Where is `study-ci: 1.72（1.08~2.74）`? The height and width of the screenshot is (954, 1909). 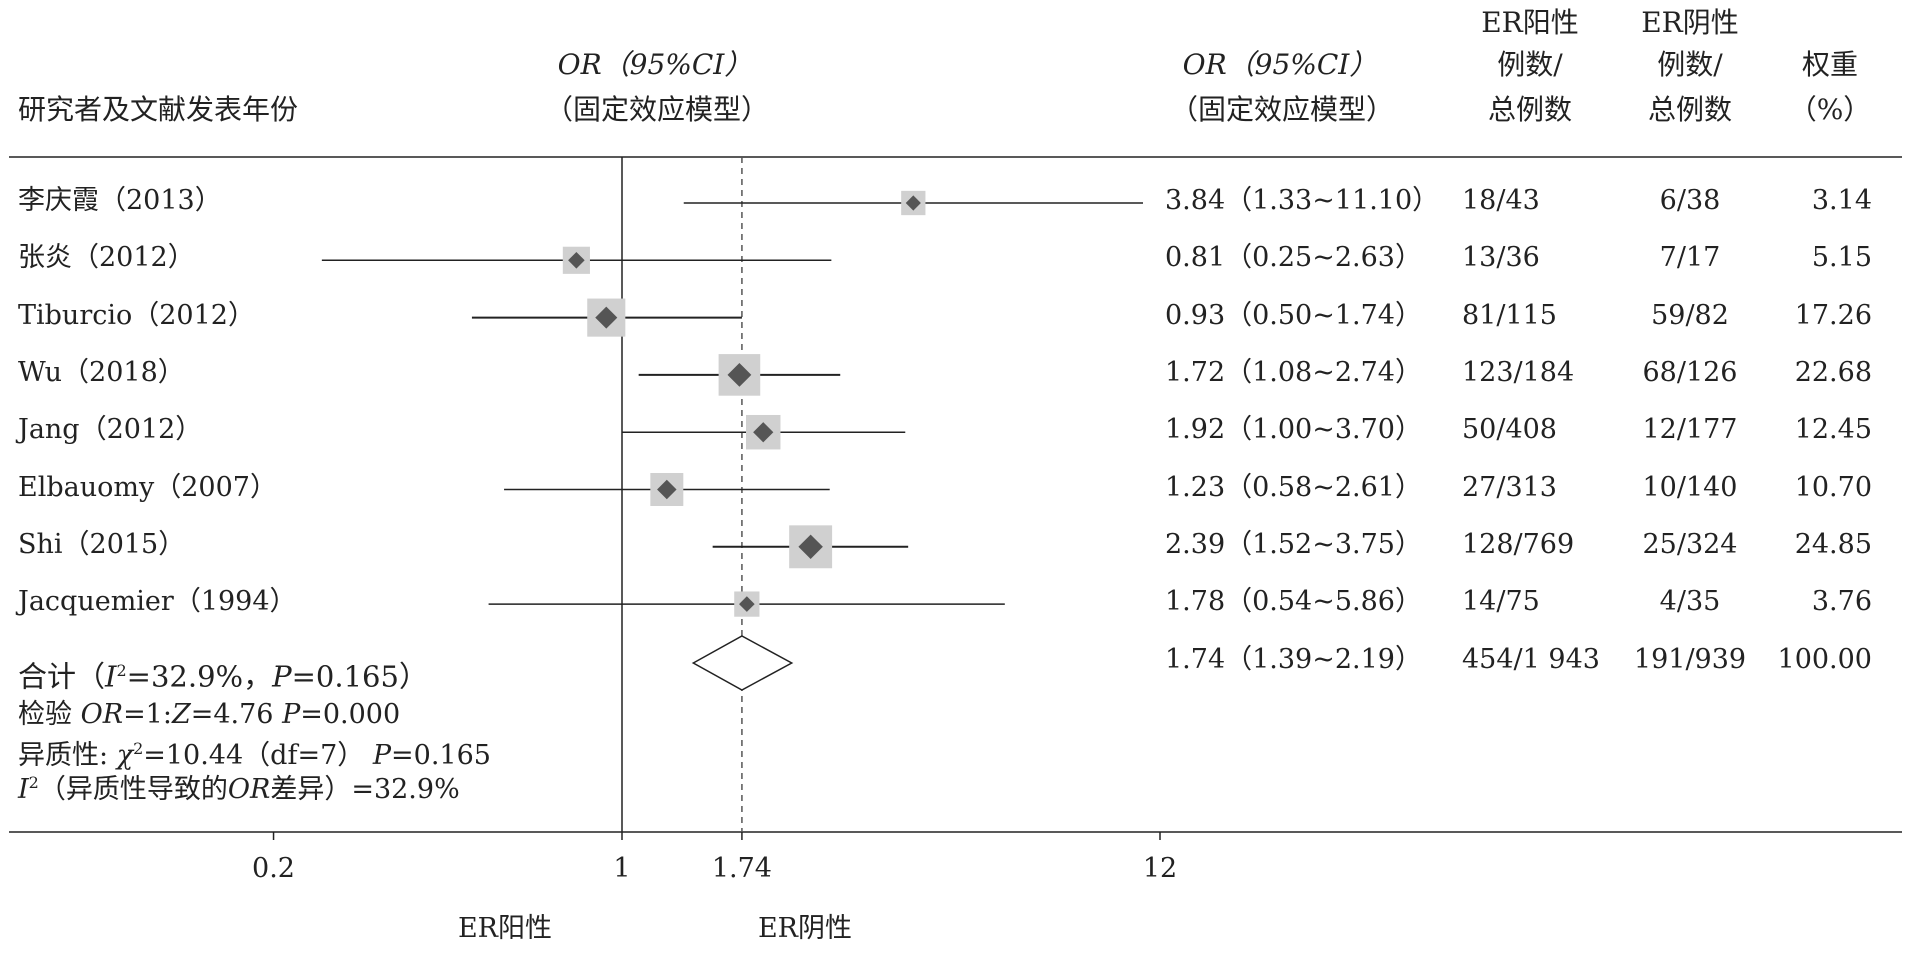 study-ci: 1.72（1.08~2.74） is located at coordinates (1293, 372).